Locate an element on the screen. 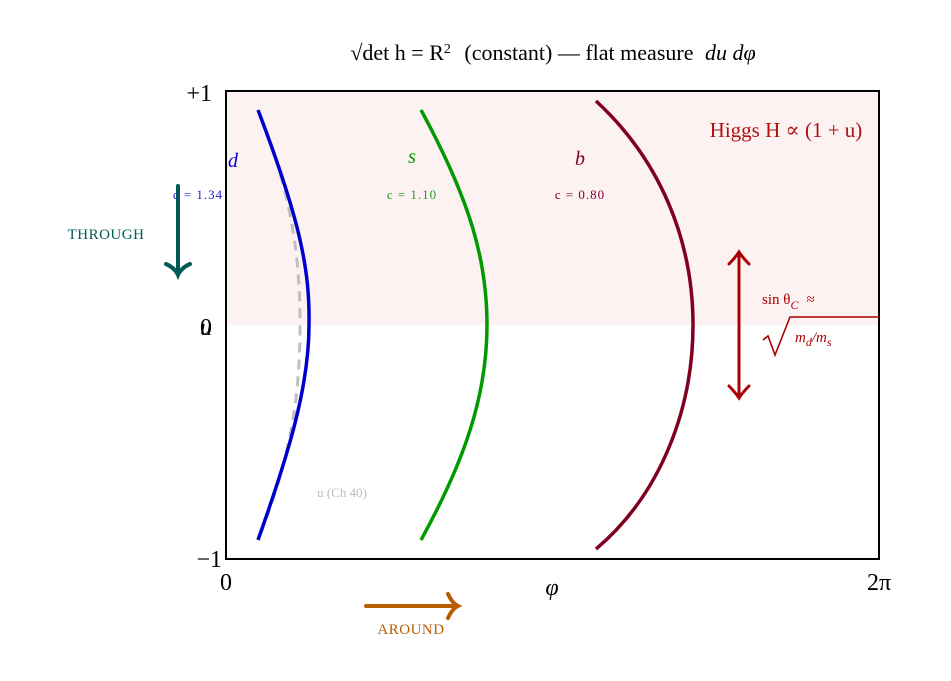  cabibbo-line1: sin θC ≈ is located at coordinates (788, 302).